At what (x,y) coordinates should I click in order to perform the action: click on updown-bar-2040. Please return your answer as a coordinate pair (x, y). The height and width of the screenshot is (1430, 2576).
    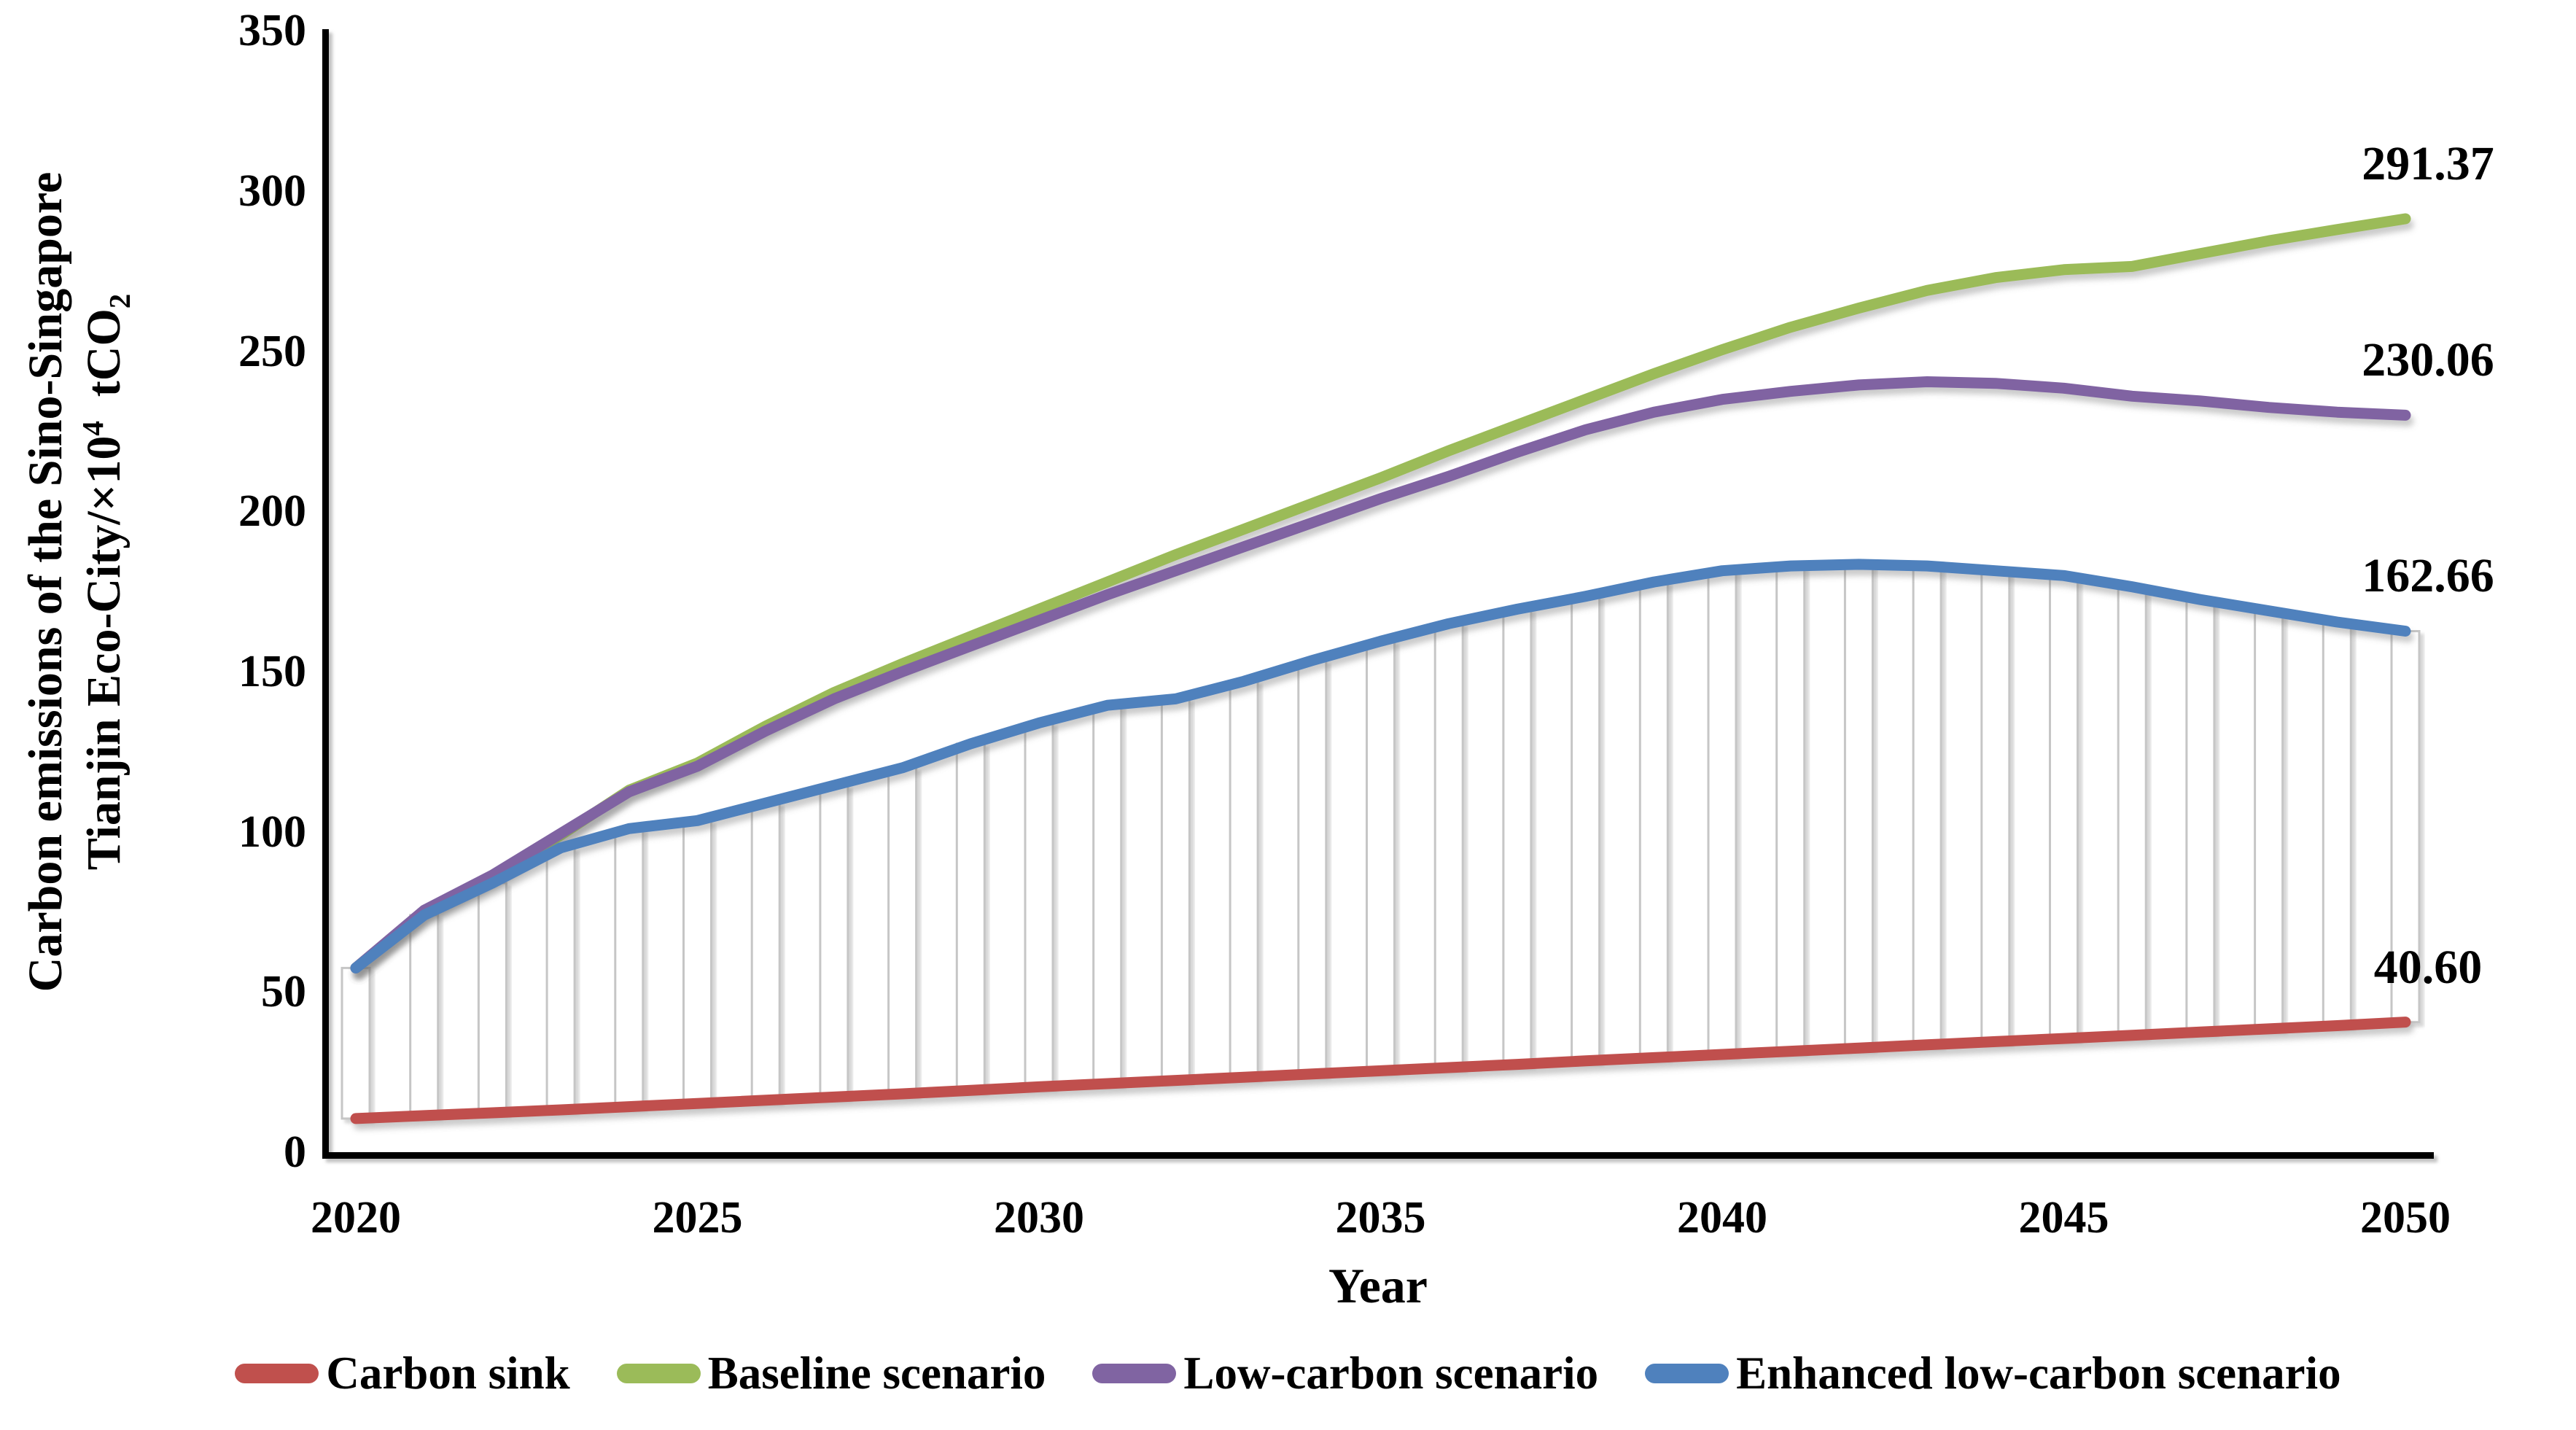
    Looking at the image, I should click on (1722, 813).